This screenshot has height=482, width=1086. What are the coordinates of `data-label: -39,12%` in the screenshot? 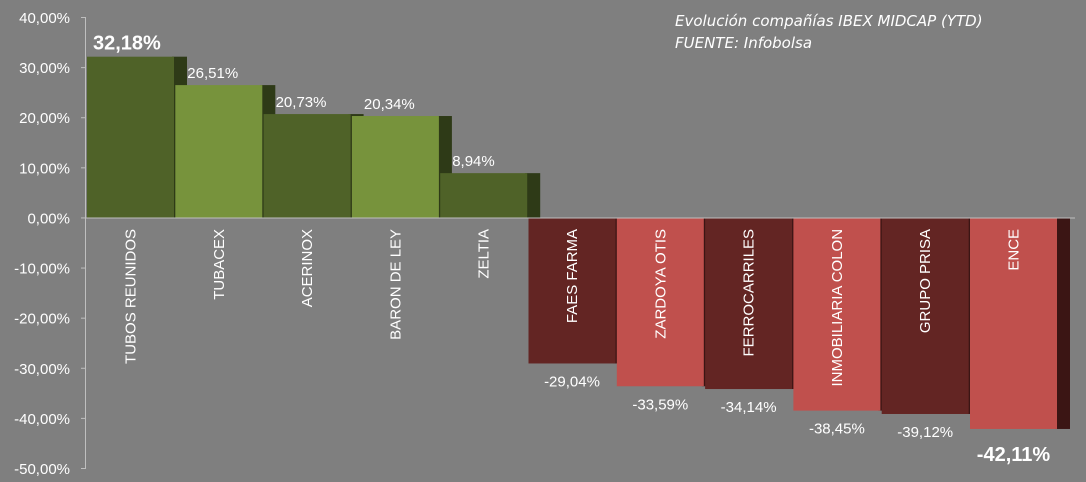 It's located at (925, 432).